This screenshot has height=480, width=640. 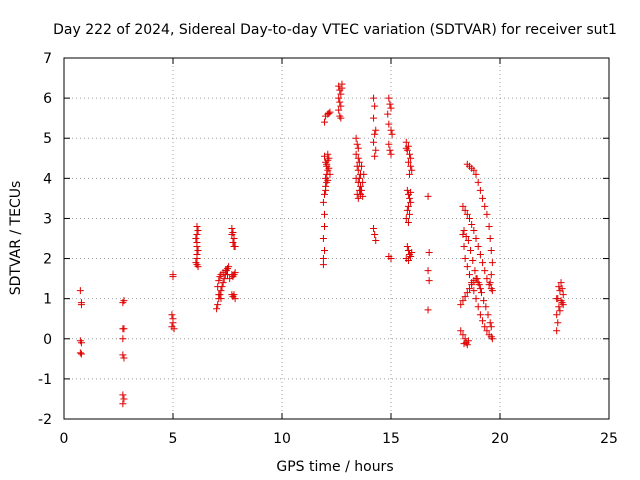 I want to click on x-tick-label: 0, so click(x=64, y=439).